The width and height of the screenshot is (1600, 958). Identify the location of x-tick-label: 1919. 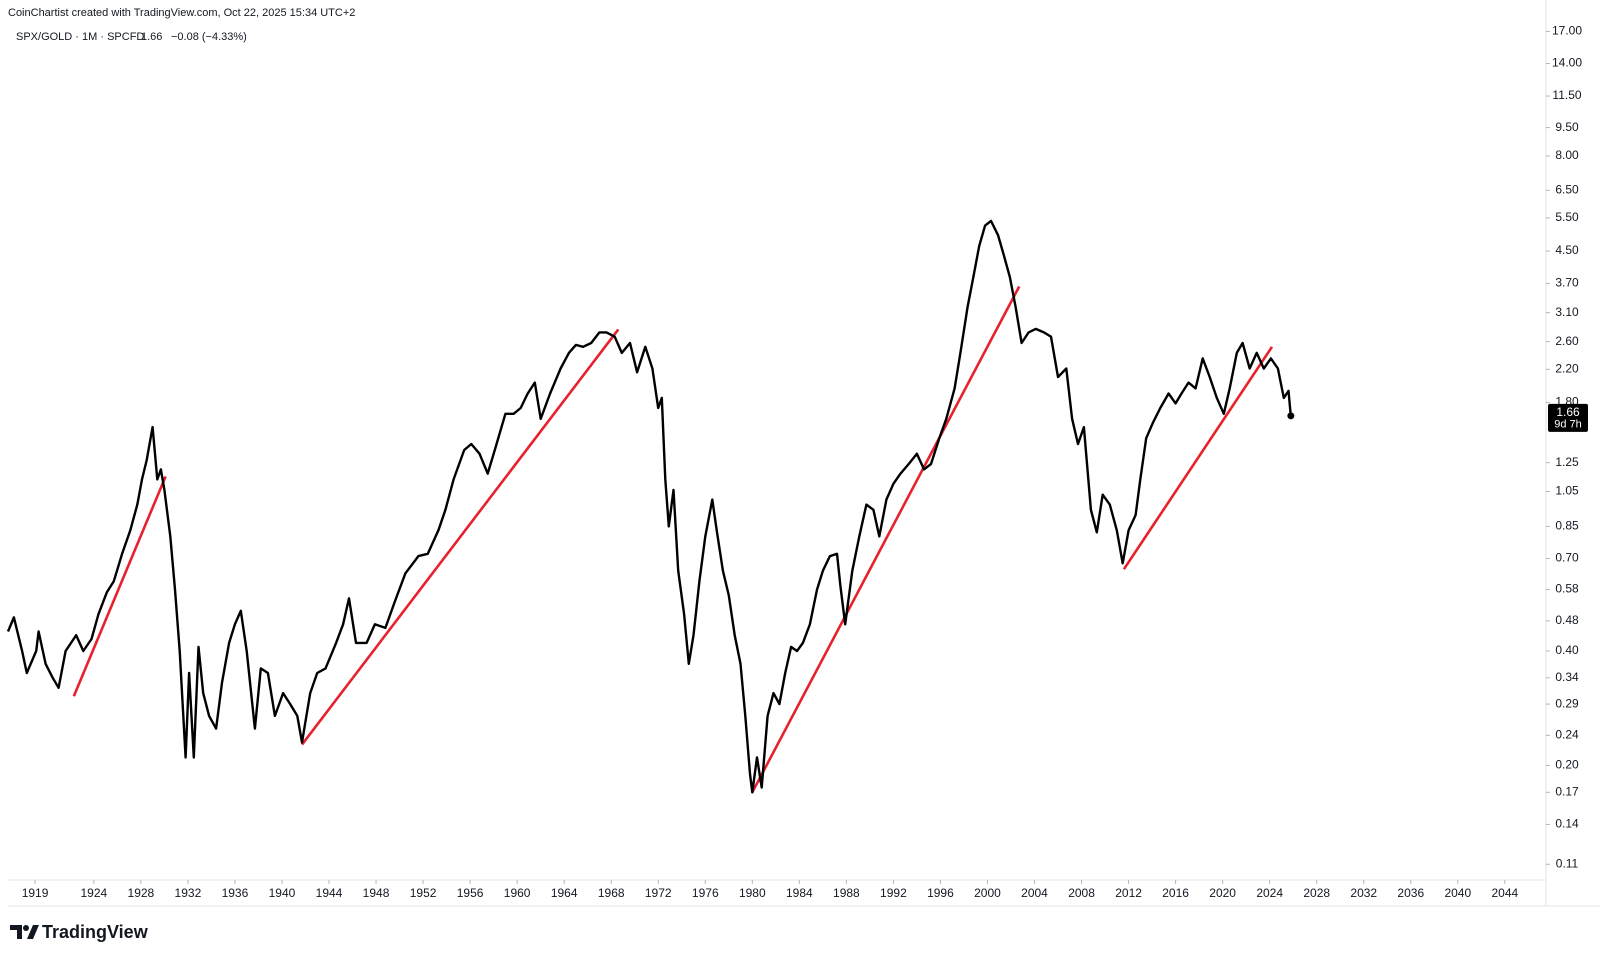
(35, 893).